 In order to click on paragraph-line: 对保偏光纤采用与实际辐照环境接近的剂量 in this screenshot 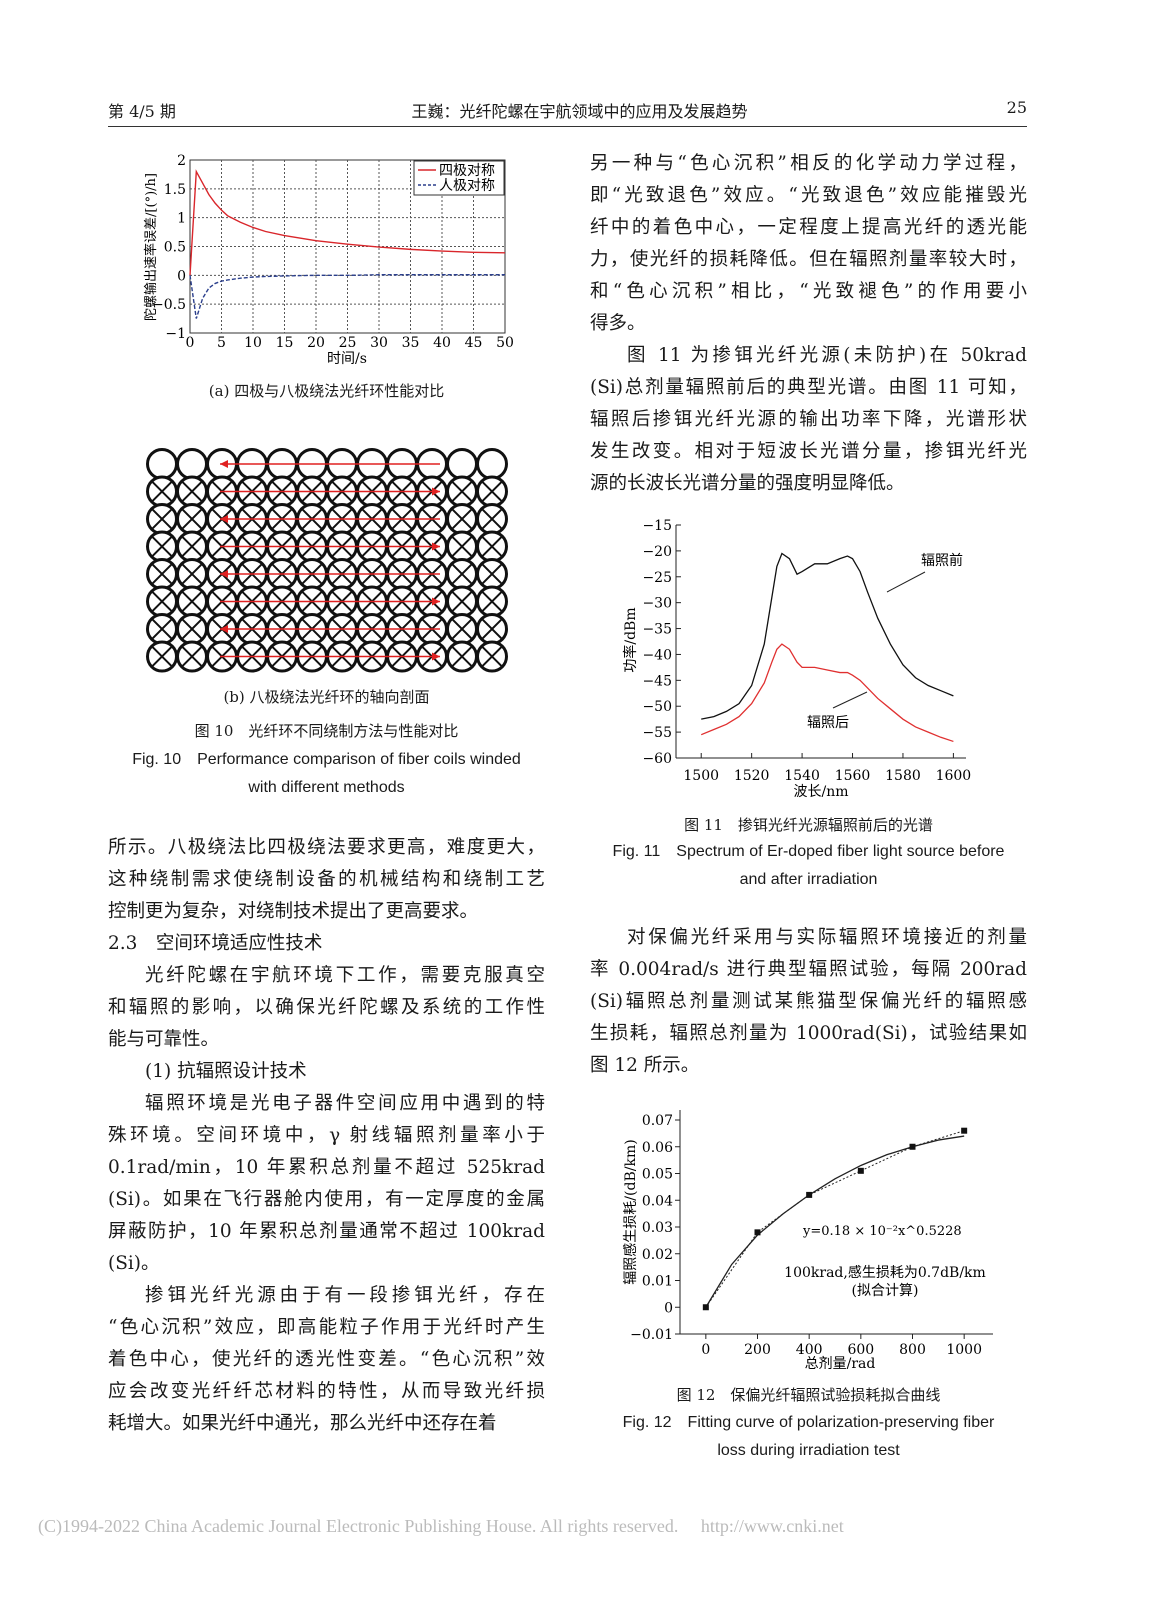, I will do `click(827, 937)`.